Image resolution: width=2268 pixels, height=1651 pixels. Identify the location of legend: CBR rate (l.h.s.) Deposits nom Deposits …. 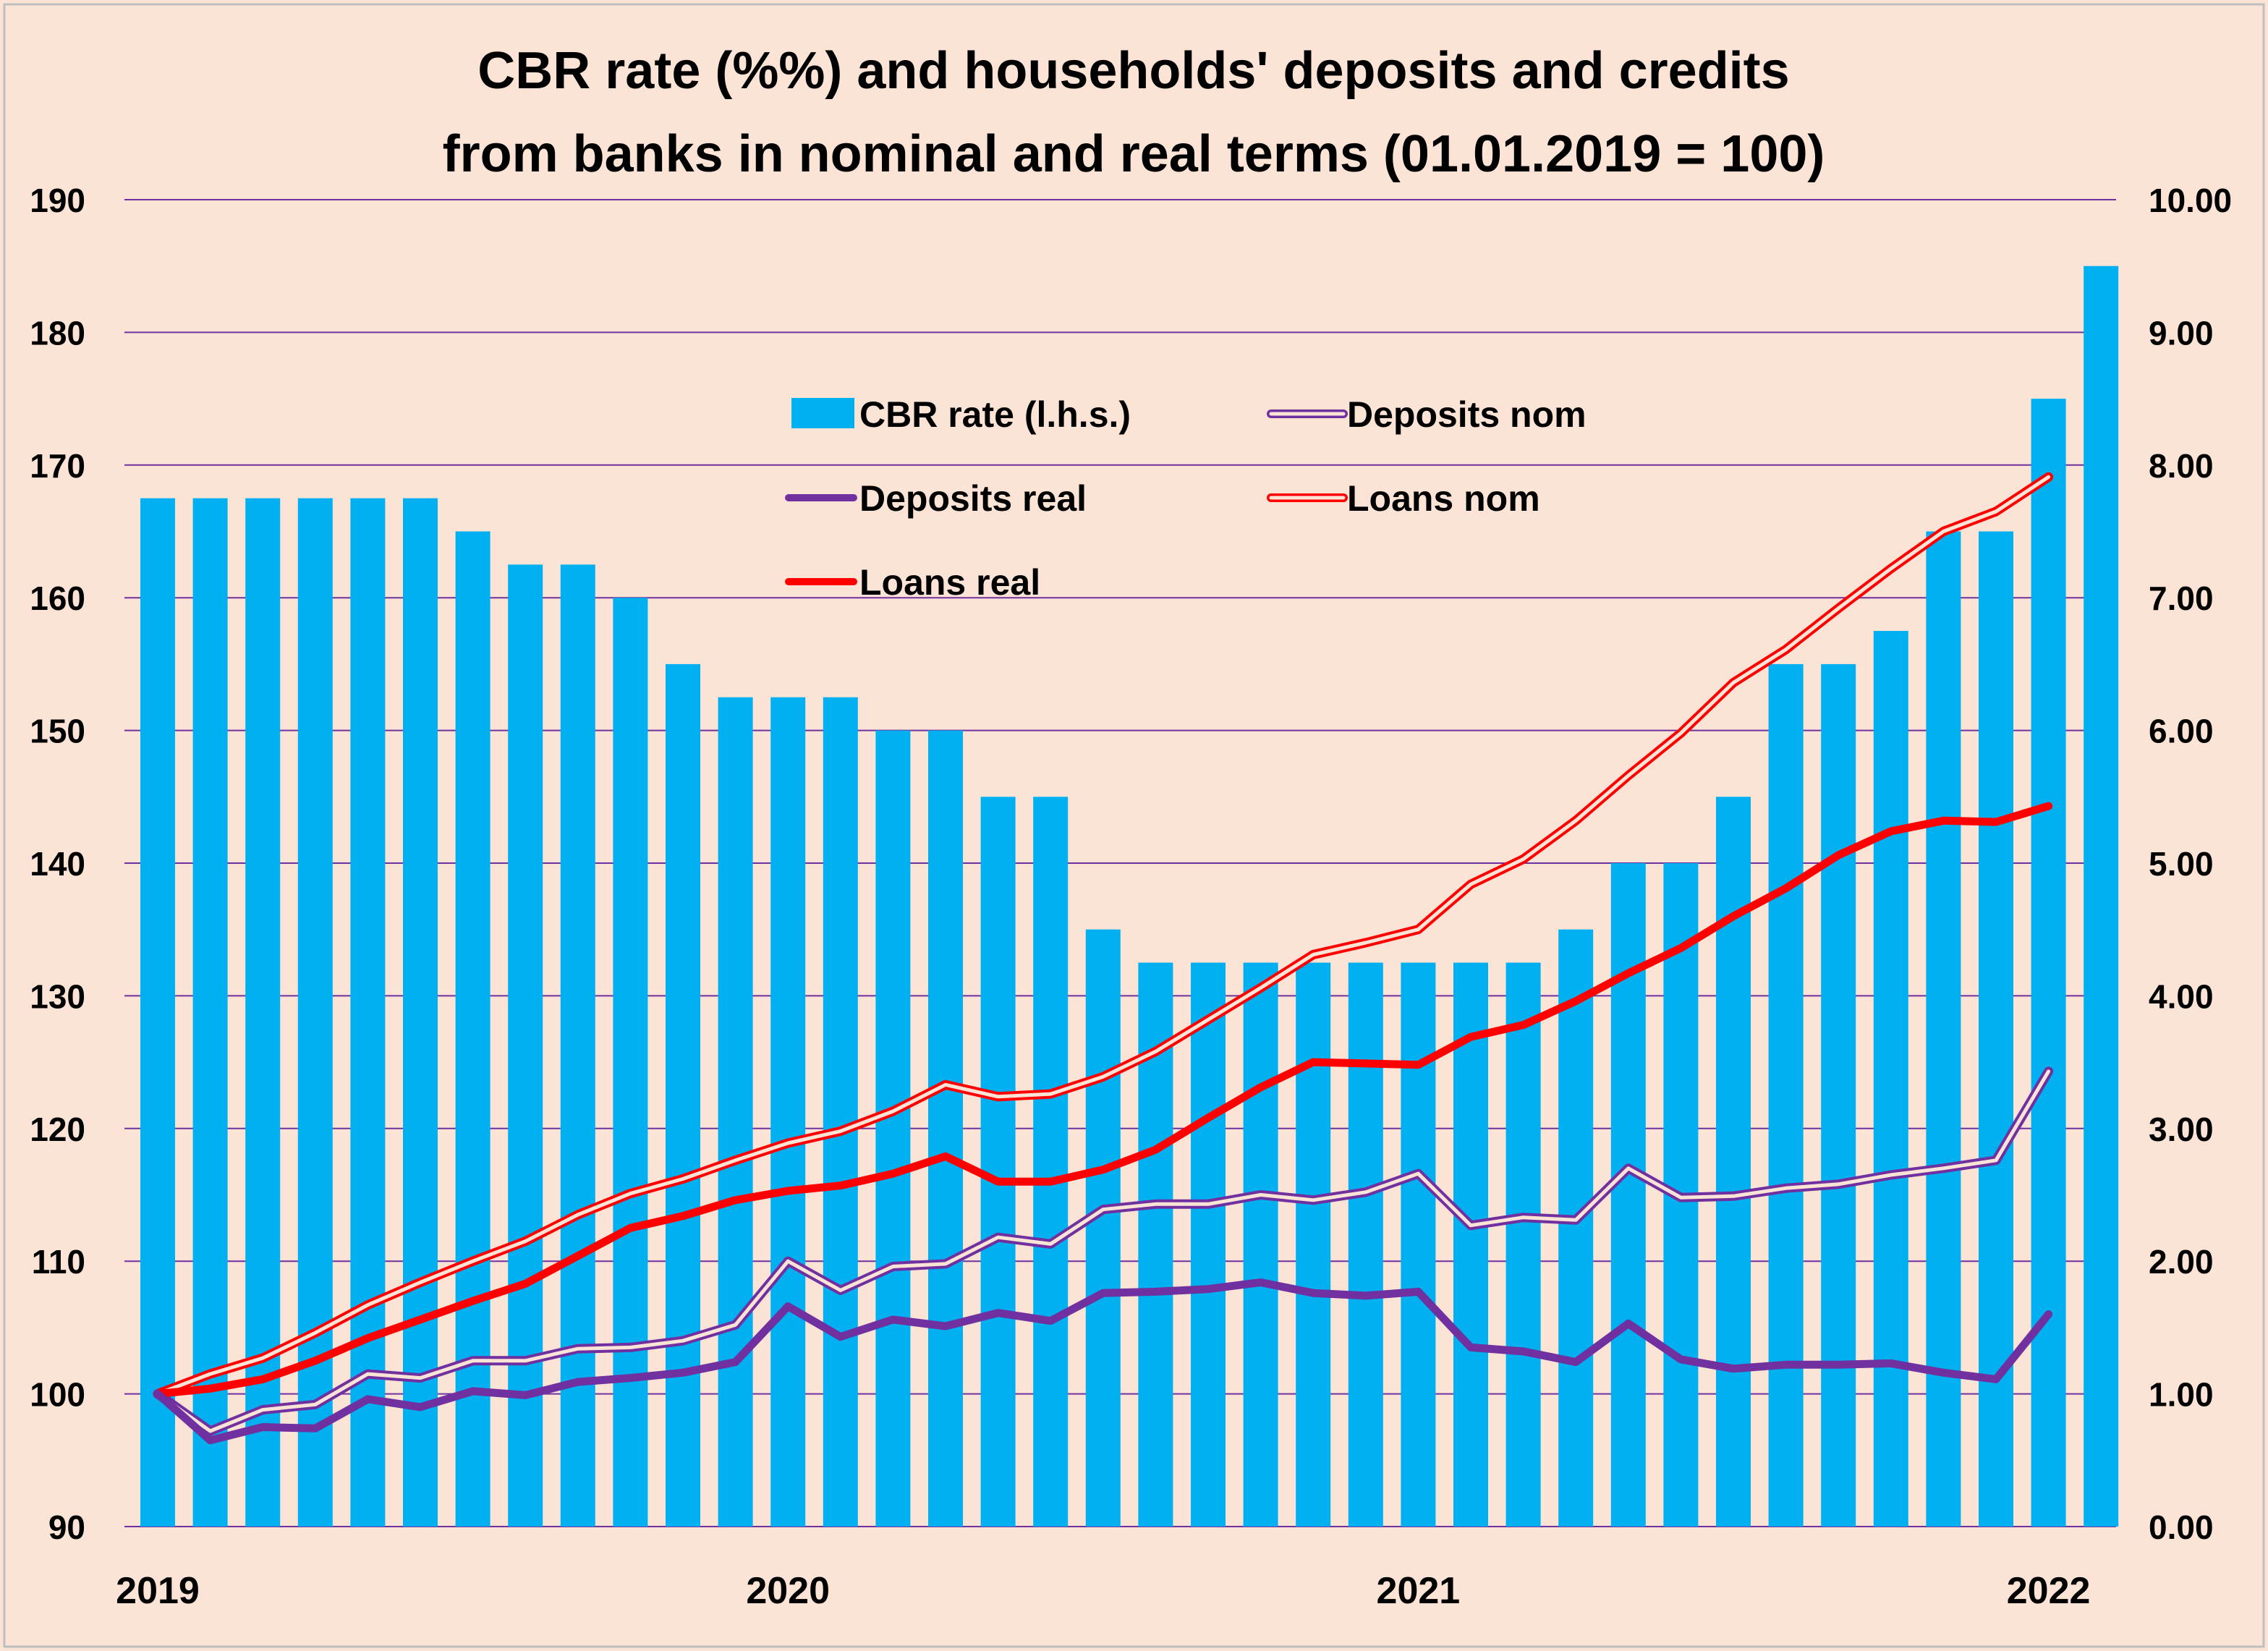
(1186, 498).